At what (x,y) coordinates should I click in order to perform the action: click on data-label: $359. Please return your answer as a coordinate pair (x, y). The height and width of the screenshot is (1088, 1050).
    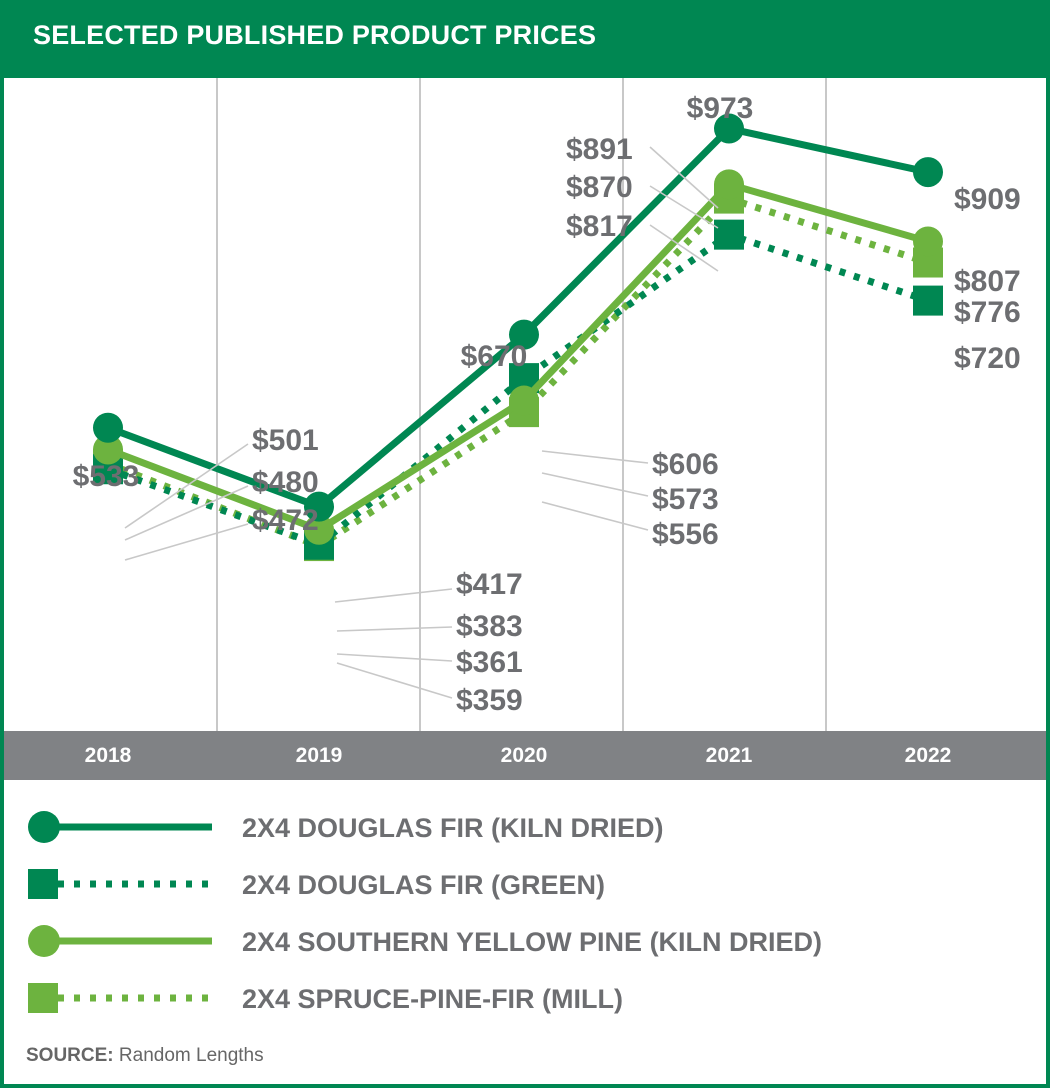
    Looking at the image, I should click on (489, 700).